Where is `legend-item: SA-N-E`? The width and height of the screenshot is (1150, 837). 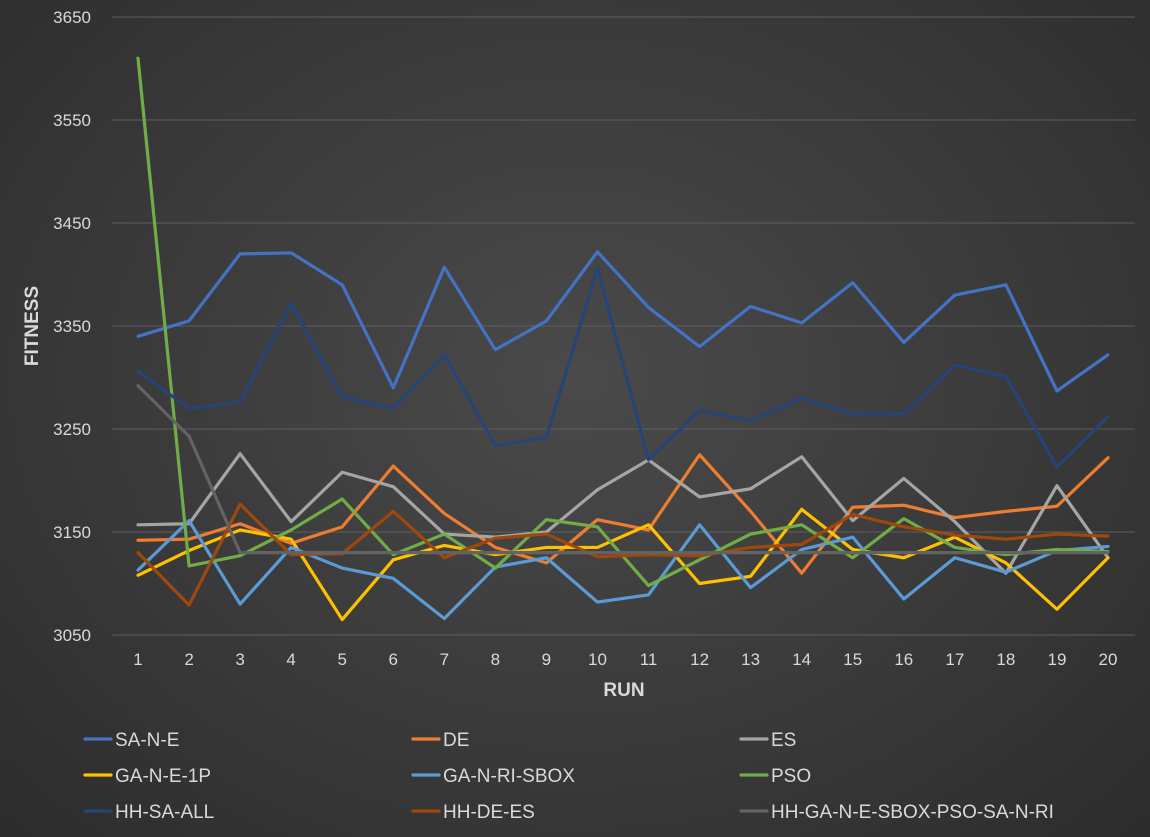 legend-item: SA-N-E is located at coordinates (131, 740).